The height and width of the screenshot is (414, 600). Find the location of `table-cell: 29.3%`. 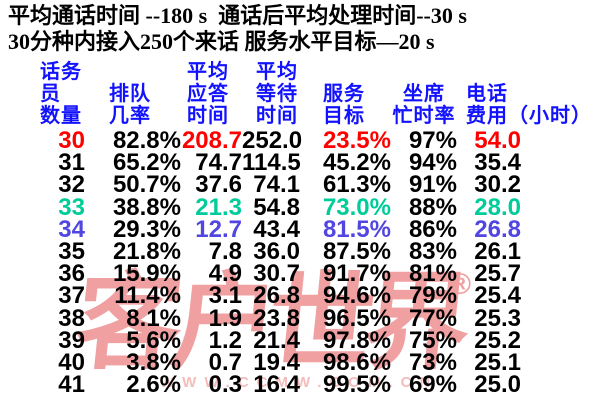

table-cell: 29.3% is located at coordinates (146, 229).